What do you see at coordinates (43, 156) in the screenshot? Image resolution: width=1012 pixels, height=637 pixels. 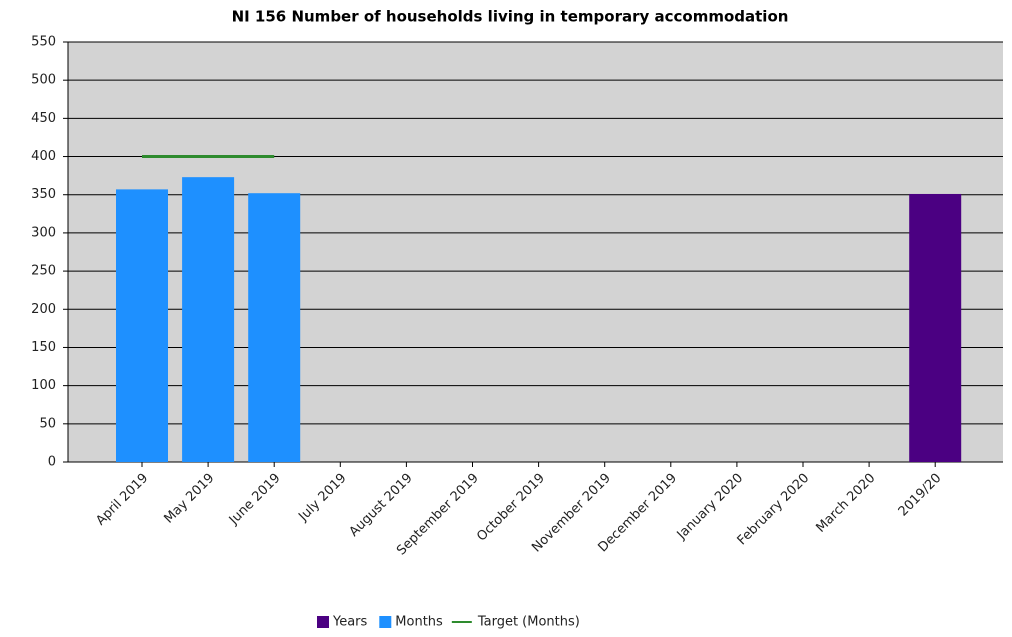 I see `y-tick-label: 400` at bounding box center [43, 156].